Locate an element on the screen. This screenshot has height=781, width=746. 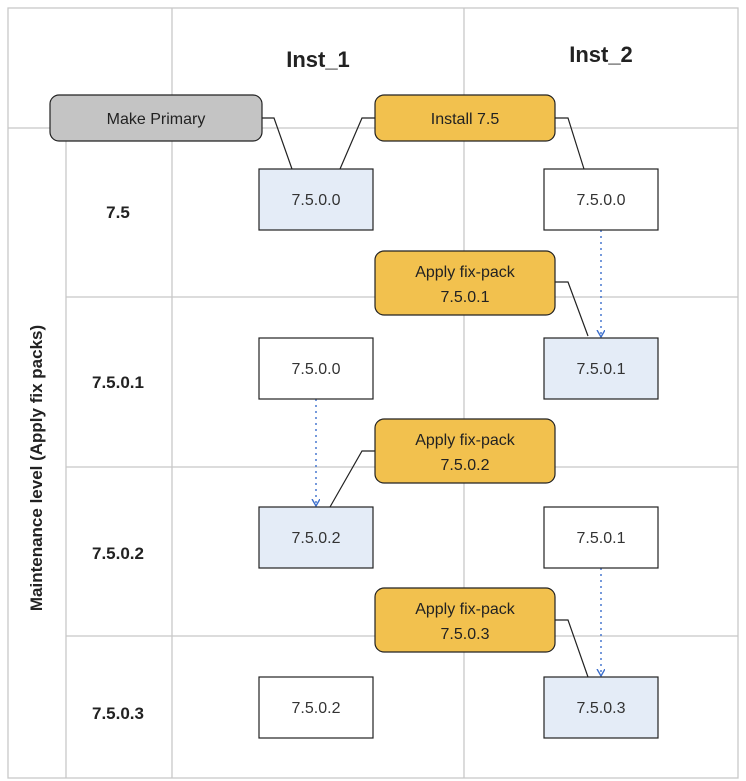
column-header-inst1: Inst_1 is located at coordinates (318, 59).